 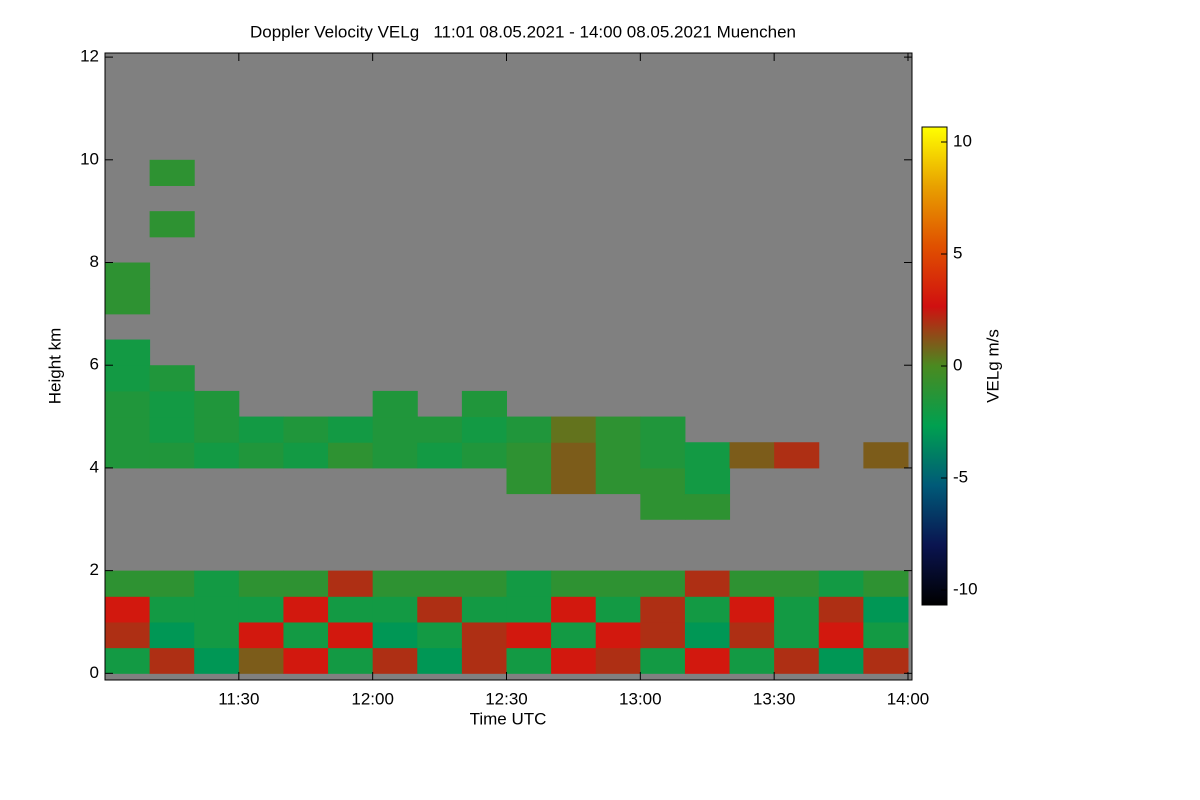 I want to click on y-tick-label: 8, so click(x=94, y=261).